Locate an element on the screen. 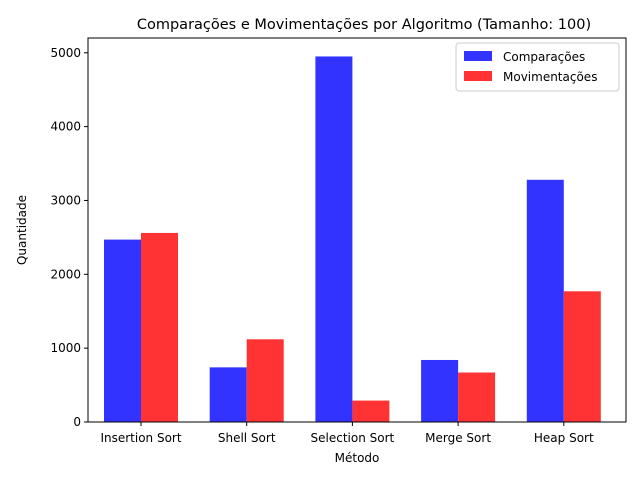 This screenshot has width=640, height=480. legend-label-movimentacoes: Movimentações is located at coordinates (550, 77).